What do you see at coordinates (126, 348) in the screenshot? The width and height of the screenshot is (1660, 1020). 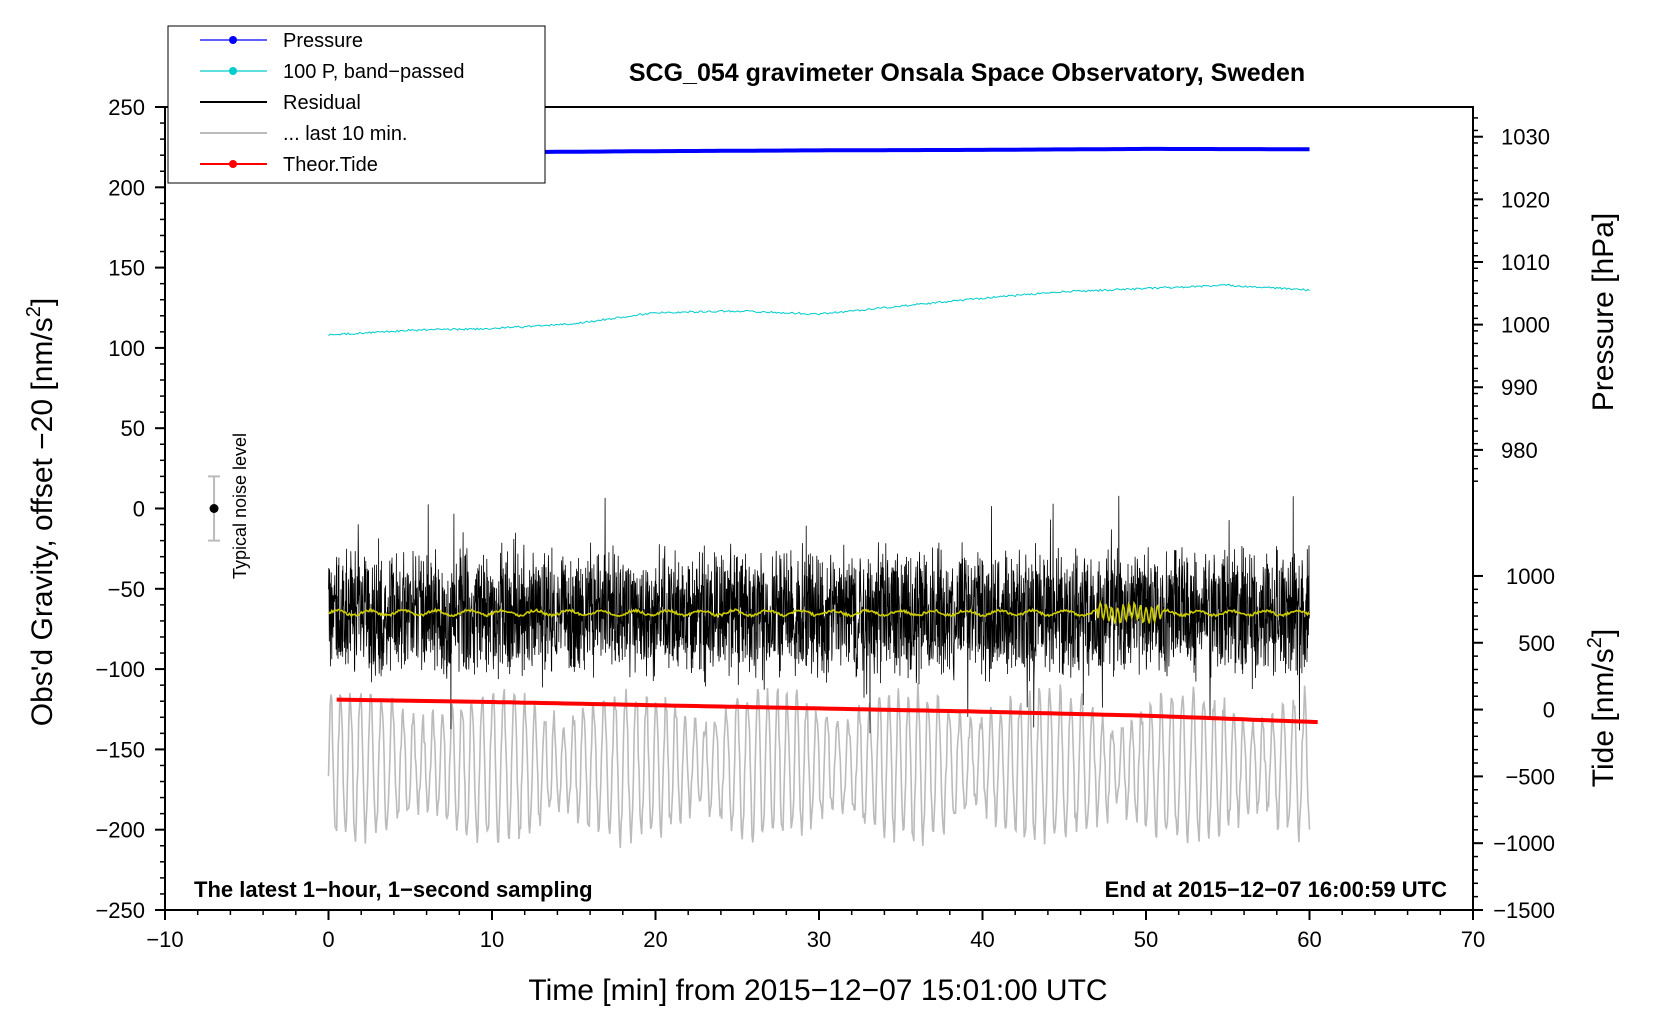 I see `y-tick-label: 100` at bounding box center [126, 348].